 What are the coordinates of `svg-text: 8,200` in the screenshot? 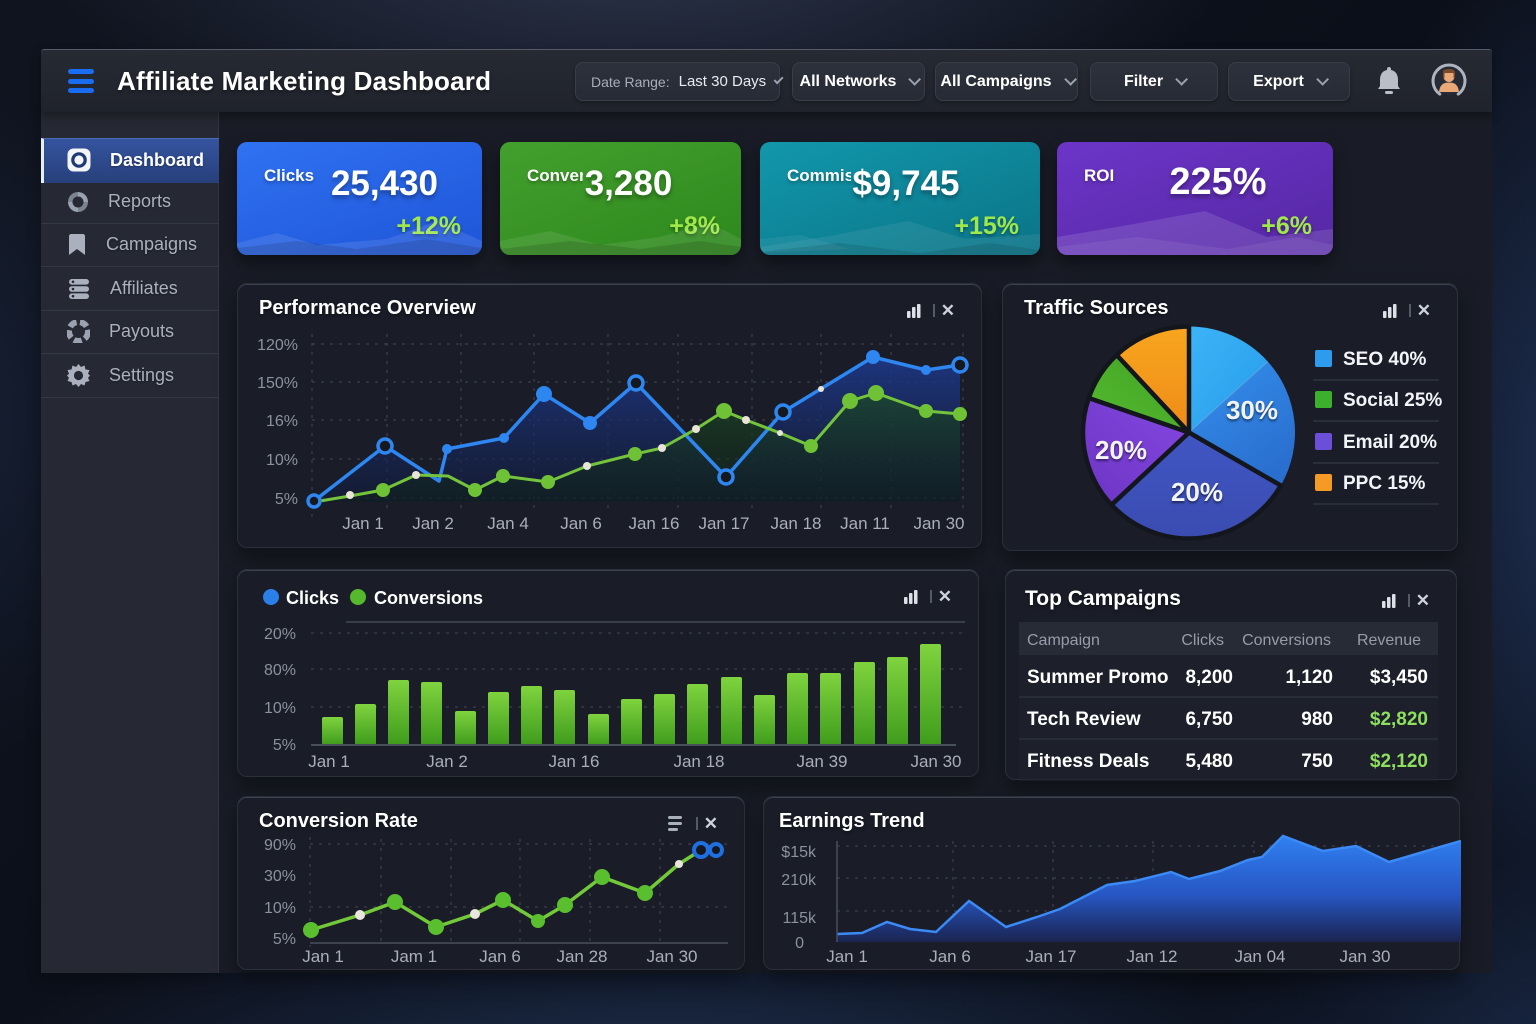 It's located at (1209, 677).